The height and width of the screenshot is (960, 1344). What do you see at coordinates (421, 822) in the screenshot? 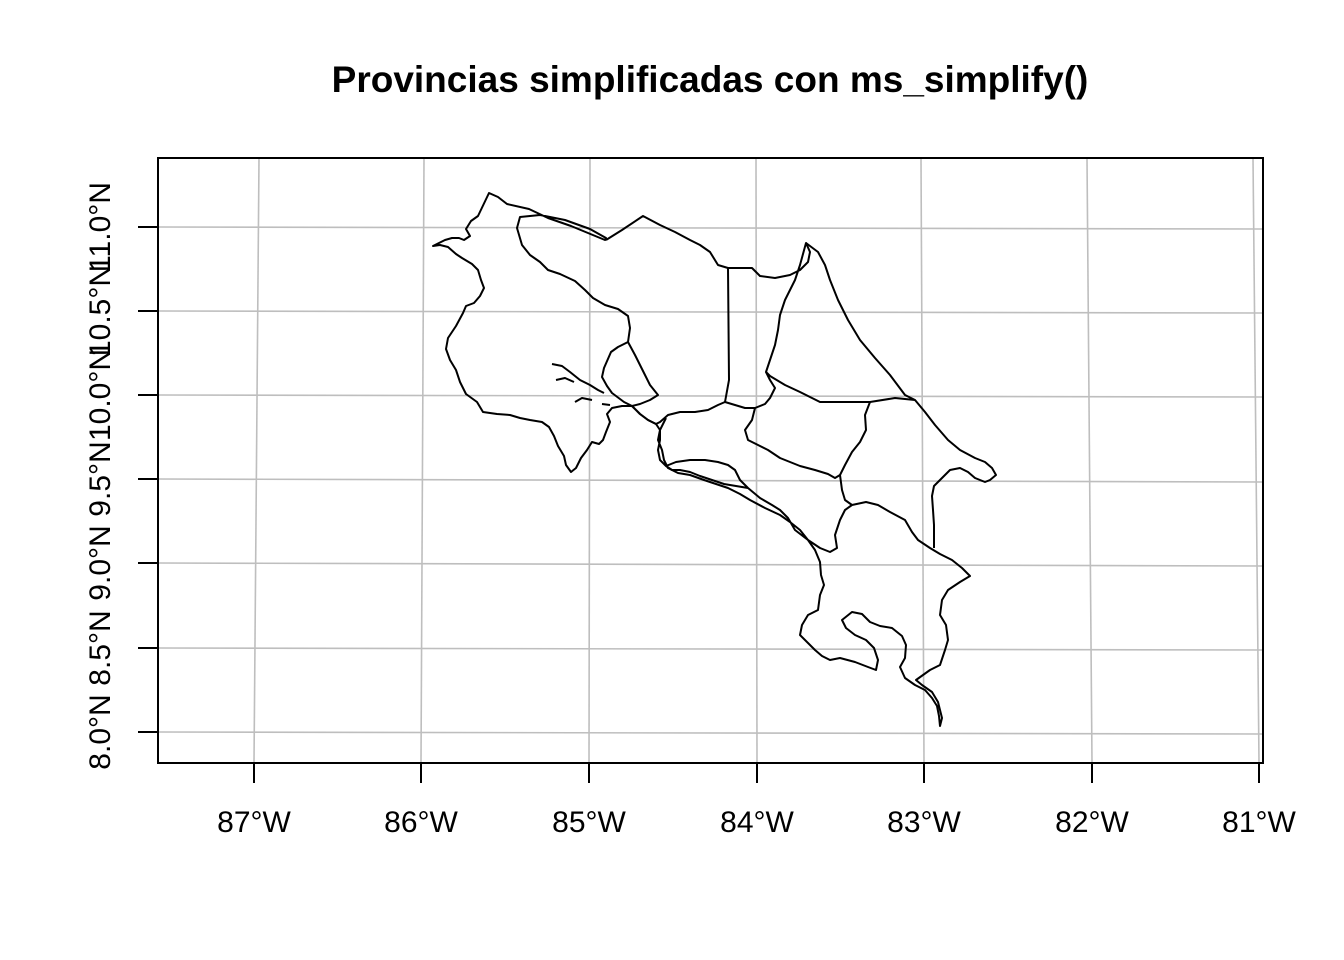
I see `x-tick-label-86: 86°W` at bounding box center [421, 822].